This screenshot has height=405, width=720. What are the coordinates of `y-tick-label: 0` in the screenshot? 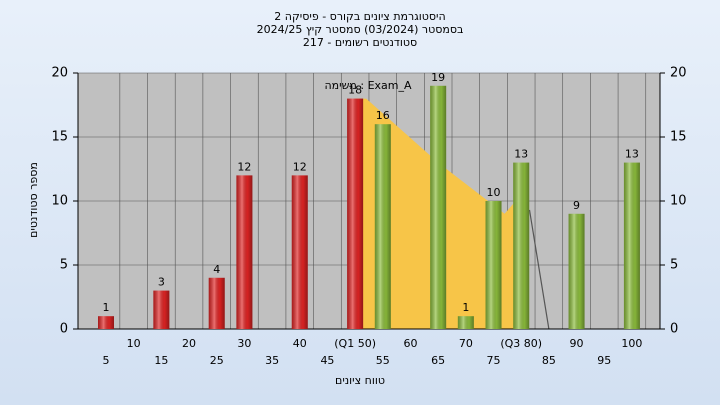 It's located at (64, 329).